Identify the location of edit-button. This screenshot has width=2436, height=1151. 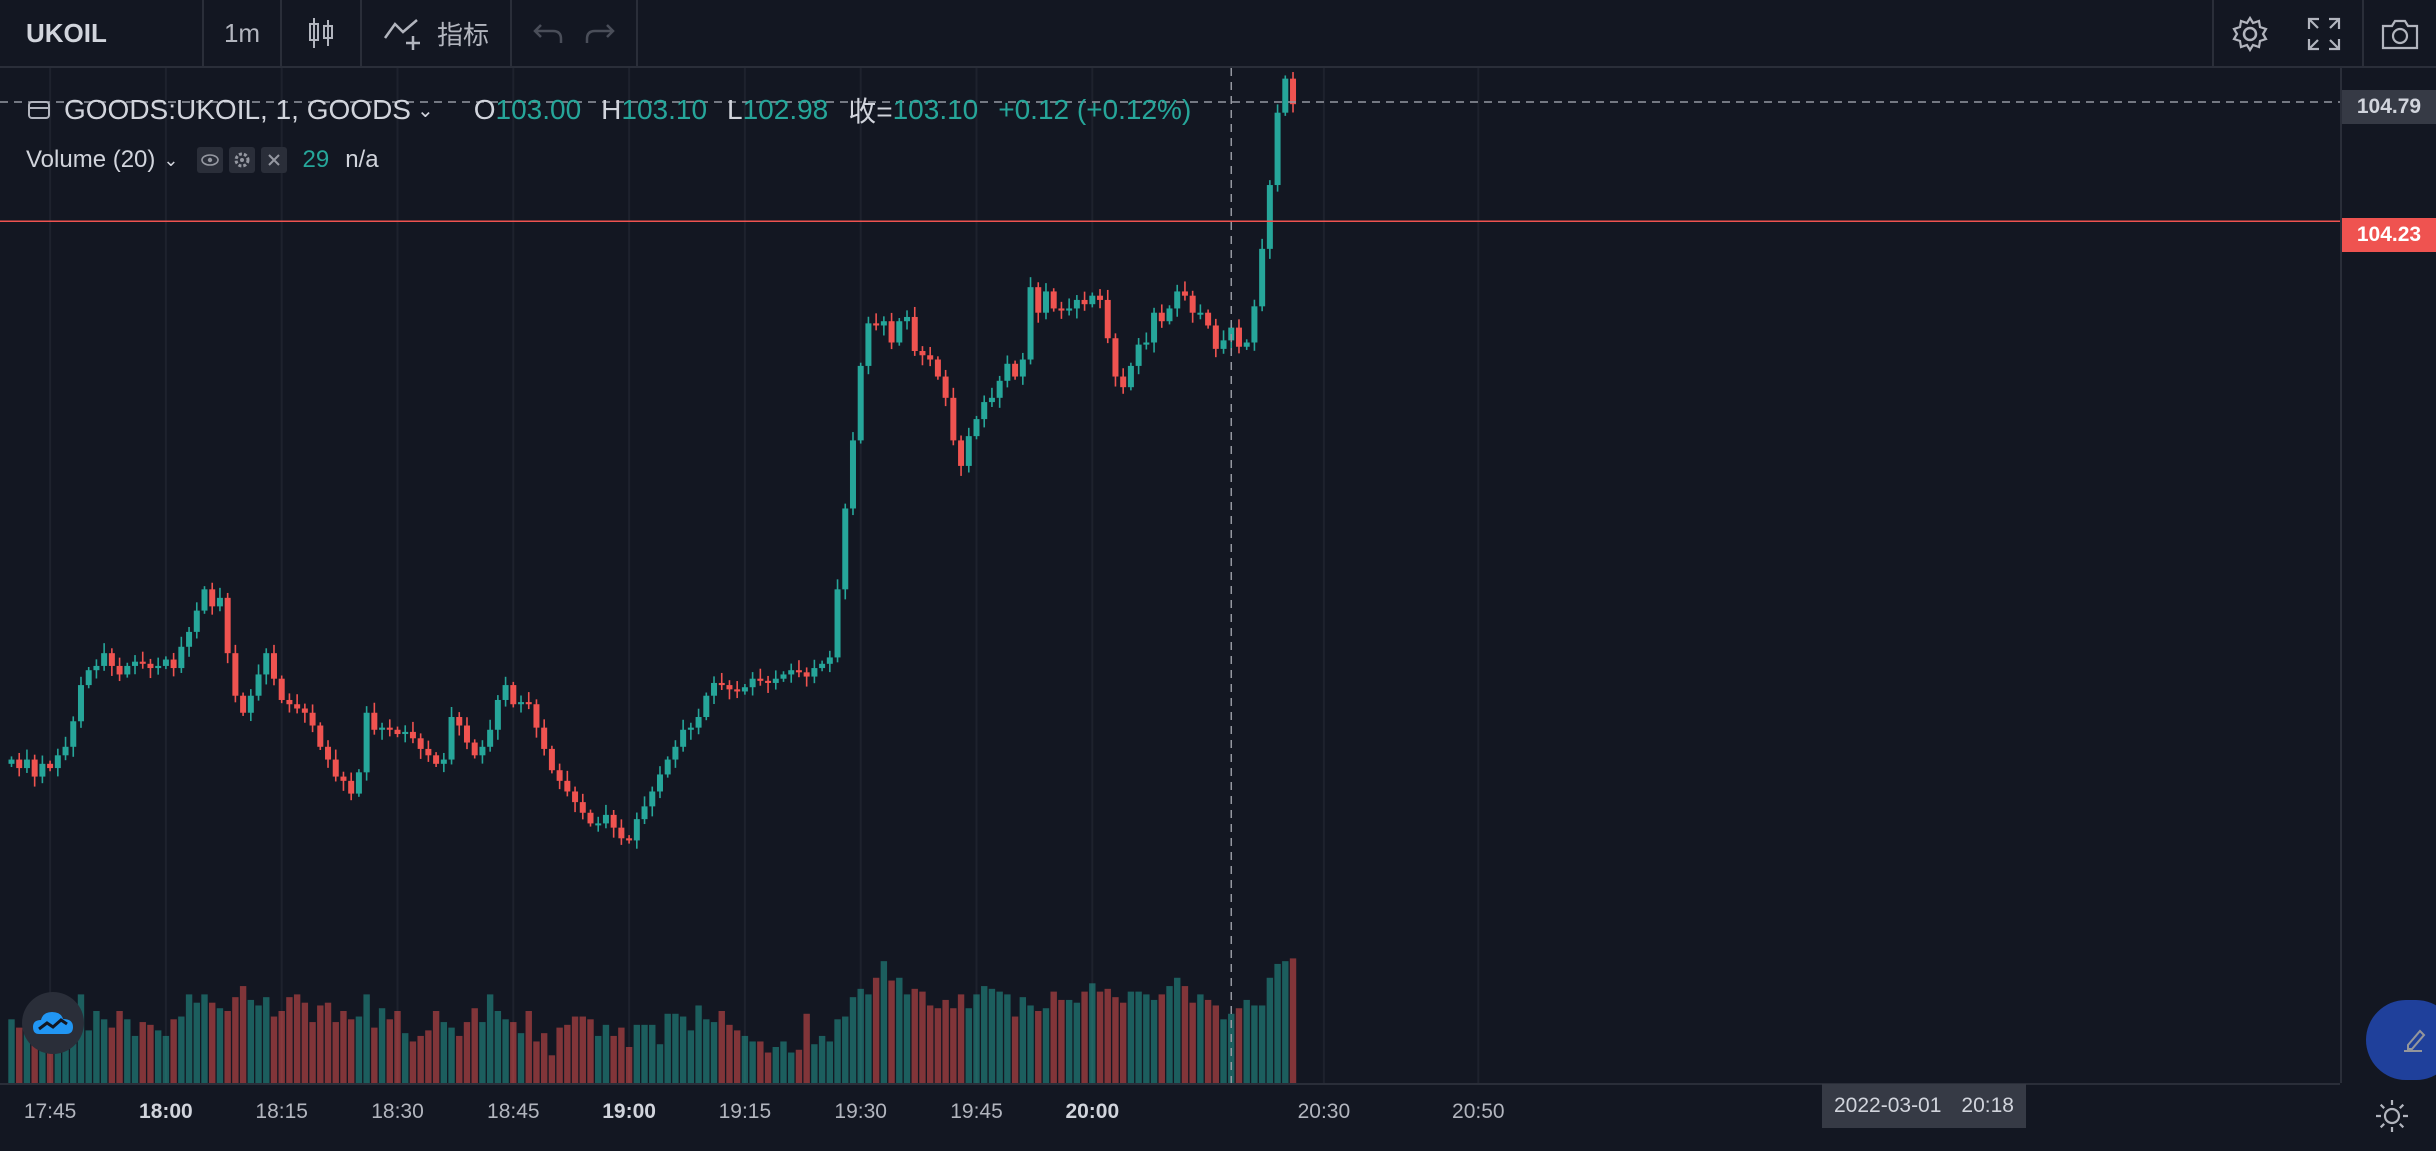
(2401, 1040).